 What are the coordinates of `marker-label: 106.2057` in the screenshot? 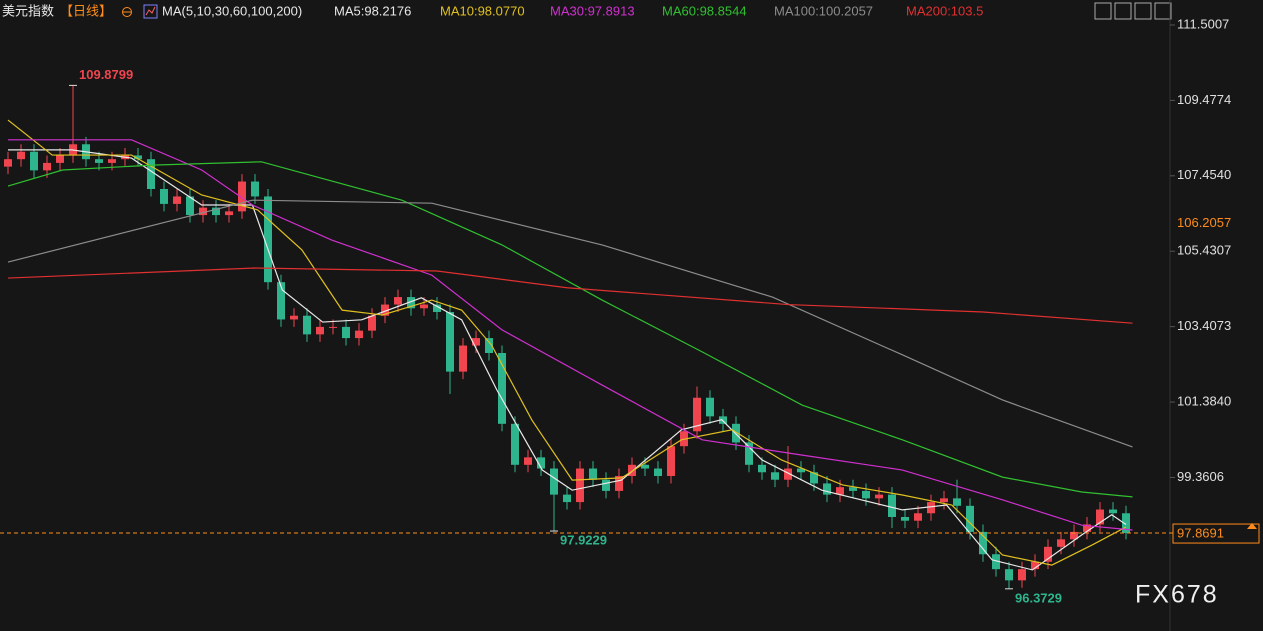 It's located at (1204, 222).